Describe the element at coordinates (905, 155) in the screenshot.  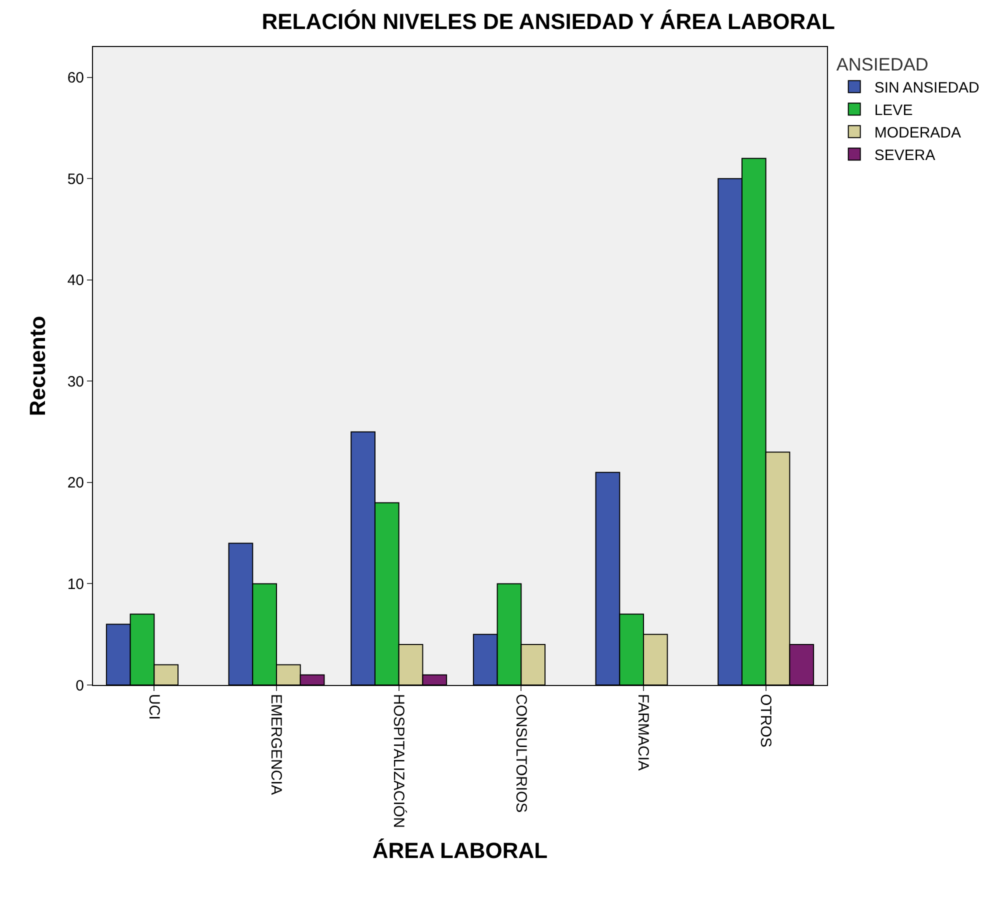
I see `legend-label: SEVERA` at that location.